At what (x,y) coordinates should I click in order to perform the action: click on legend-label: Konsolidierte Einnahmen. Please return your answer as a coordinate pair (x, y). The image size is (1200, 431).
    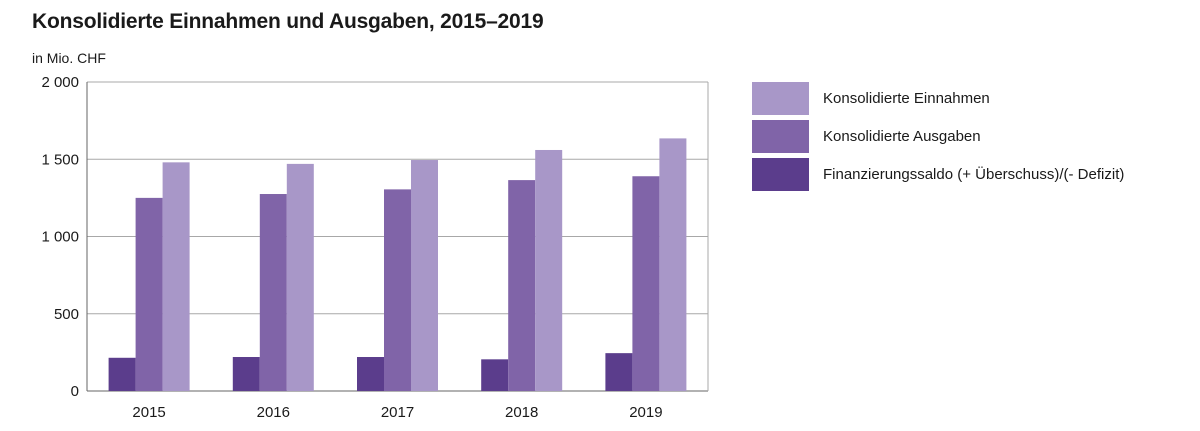
    Looking at the image, I should click on (906, 98).